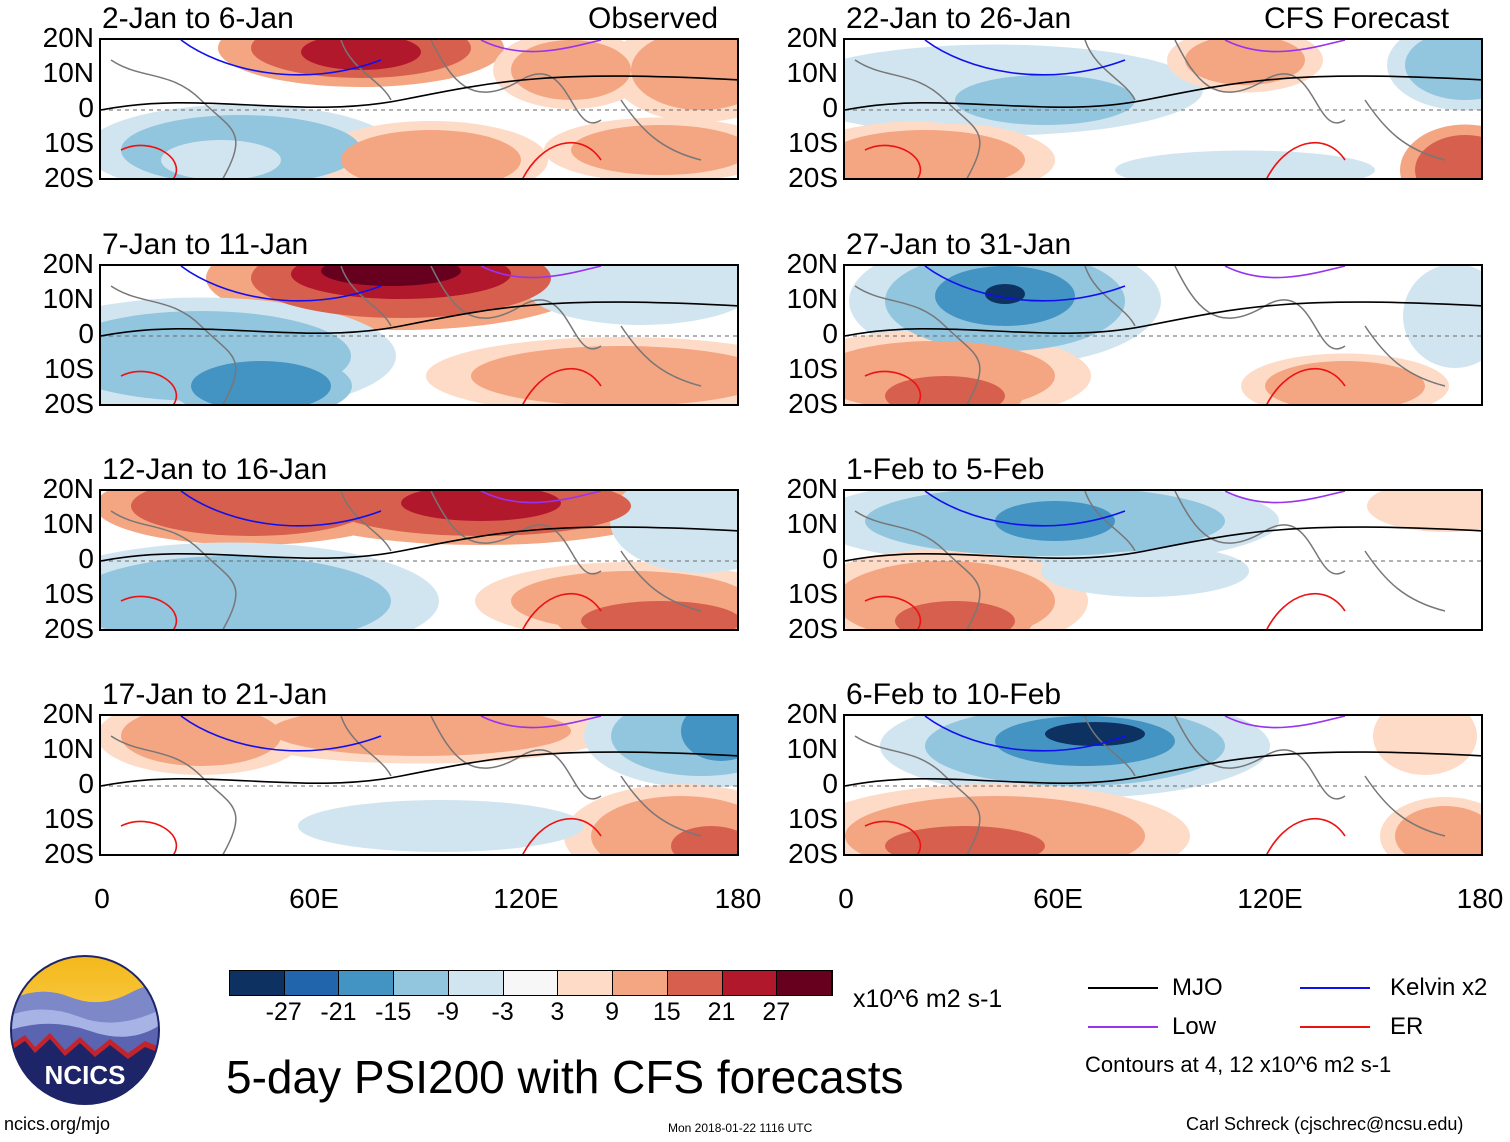 Image resolution: width=1510 pixels, height=1142 pixels. I want to click on colorbar-label: -27, so click(283, 1012).